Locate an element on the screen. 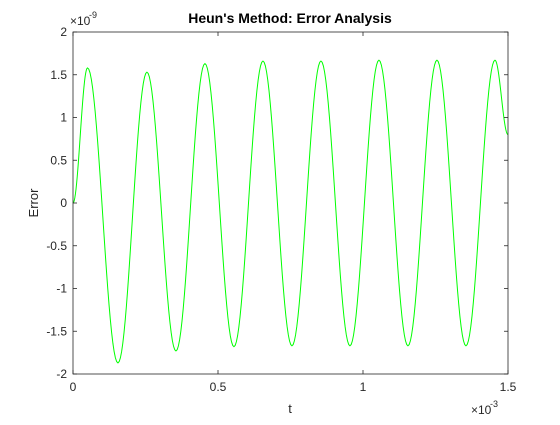  y-tick-label: 2 is located at coordinates (63, 32).